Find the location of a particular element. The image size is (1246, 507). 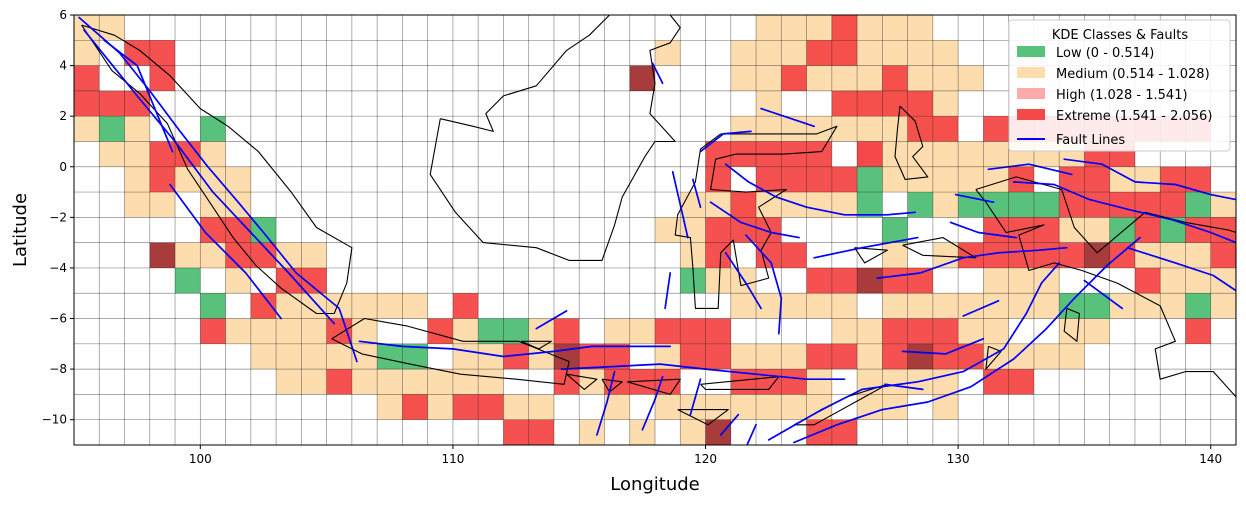

kde-cell-extreme-peak is located at coordinates (1097, 255).